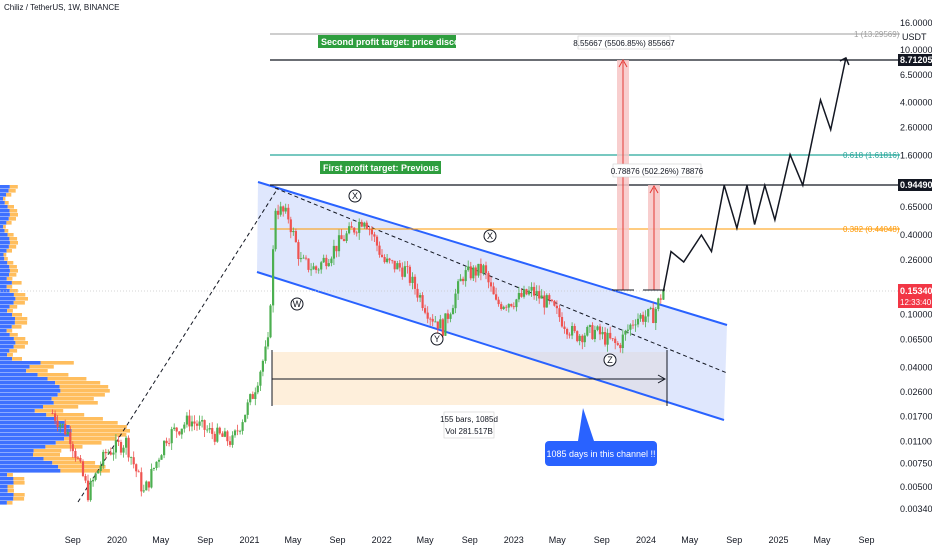  I want to click on price-tick: 0.00340, so click(916, 509).